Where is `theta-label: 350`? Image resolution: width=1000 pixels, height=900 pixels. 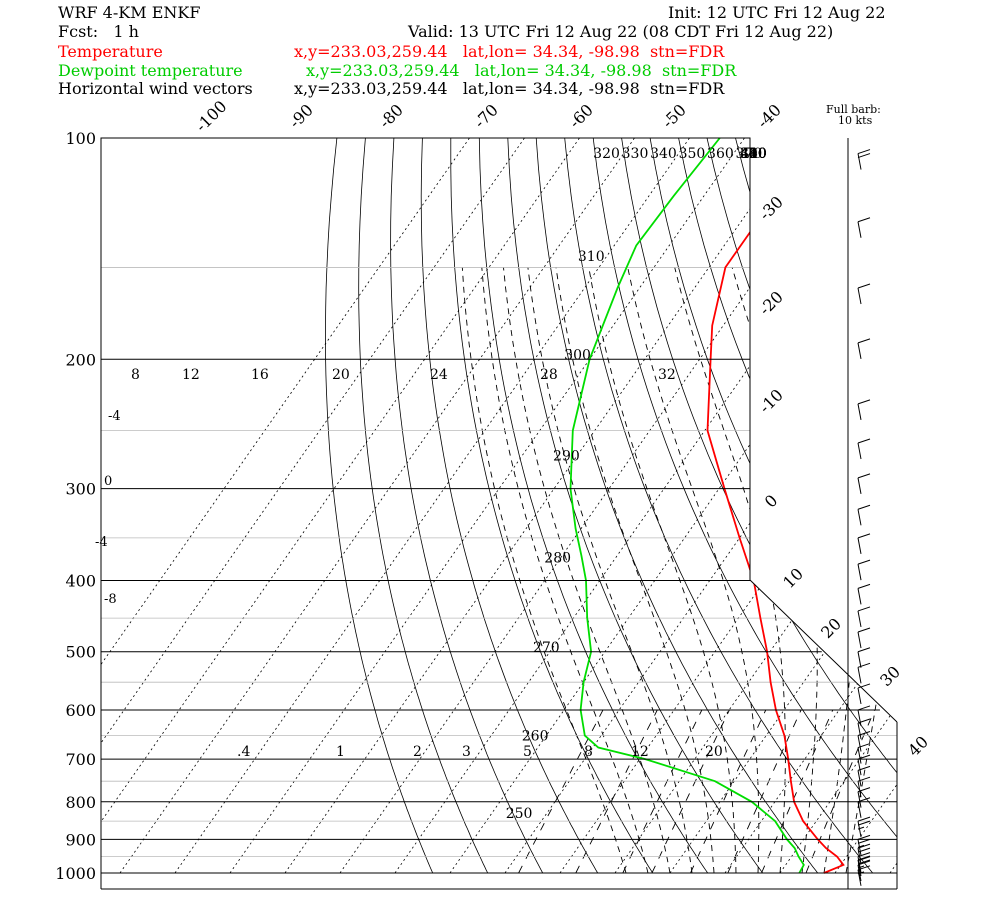 theta-label: 350 is located at coordinates (692, 154).